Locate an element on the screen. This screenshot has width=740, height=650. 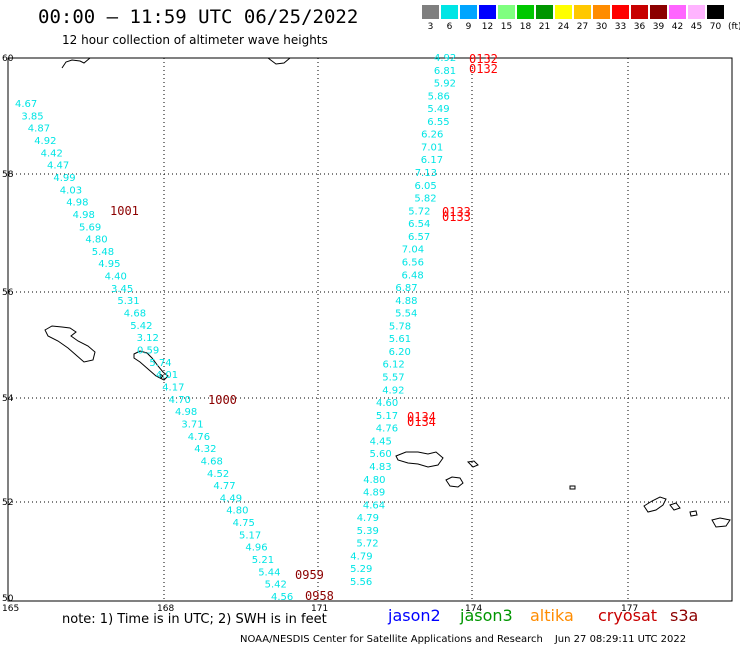
island-chirikof is located at coordinates (151, 365).